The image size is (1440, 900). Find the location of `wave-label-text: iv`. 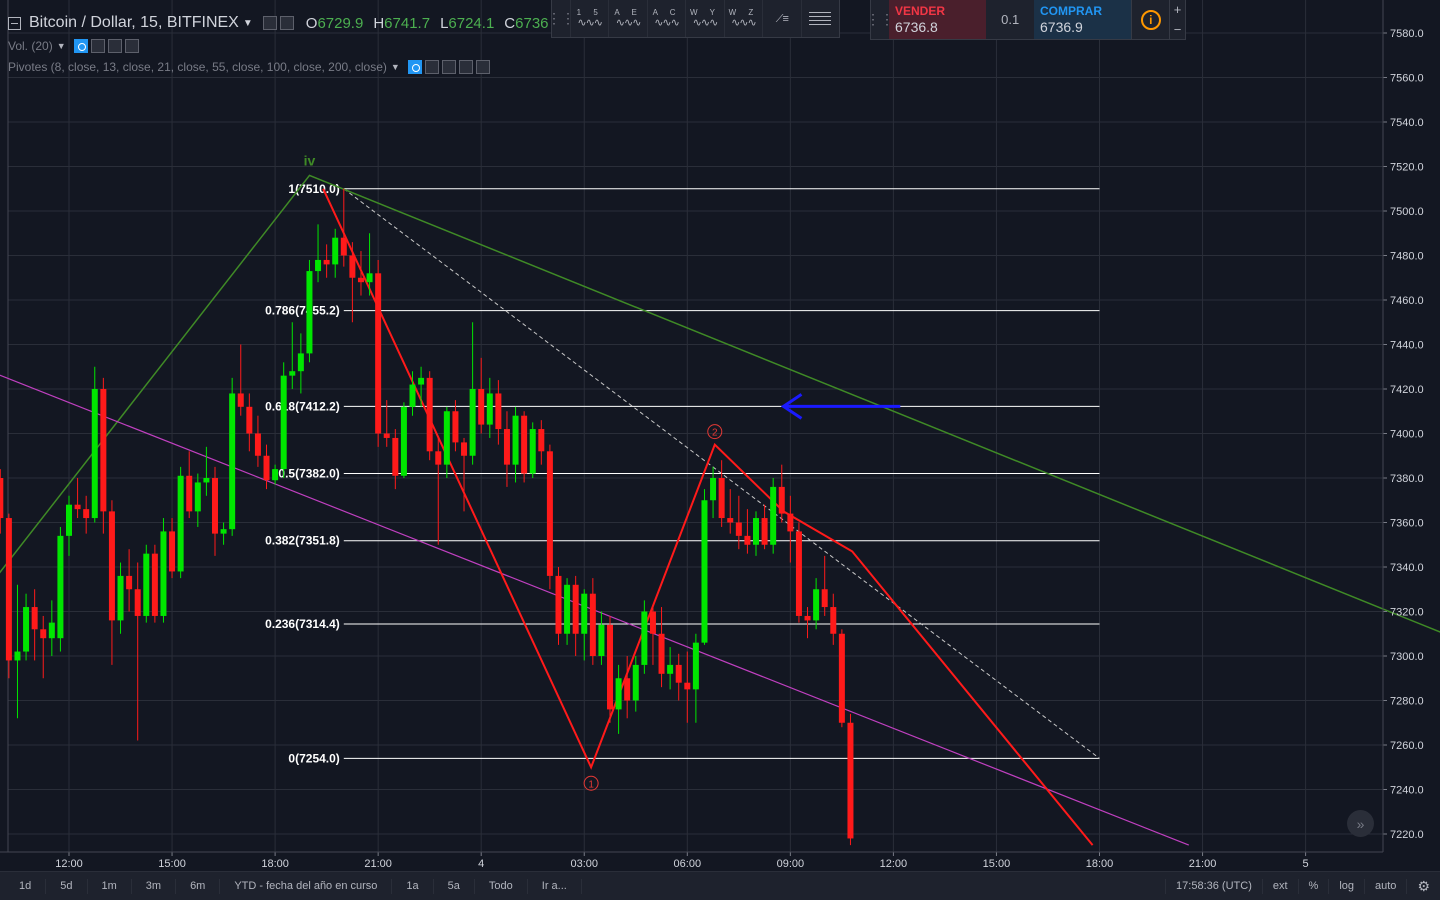

wave-label-text: iv is located at coordinates (310, 160).